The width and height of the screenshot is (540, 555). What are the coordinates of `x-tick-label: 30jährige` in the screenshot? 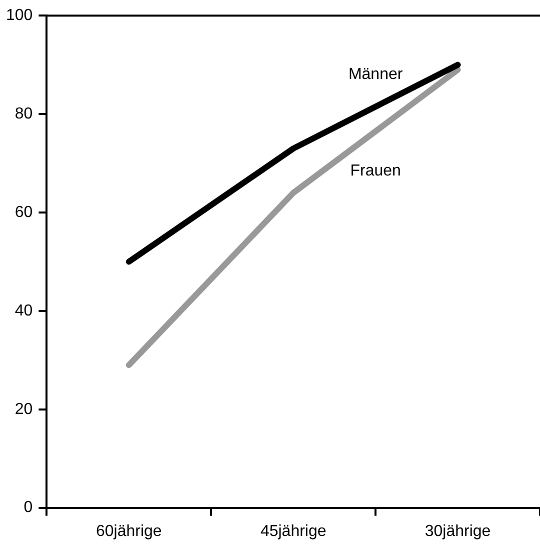 It's located at (457, 531).